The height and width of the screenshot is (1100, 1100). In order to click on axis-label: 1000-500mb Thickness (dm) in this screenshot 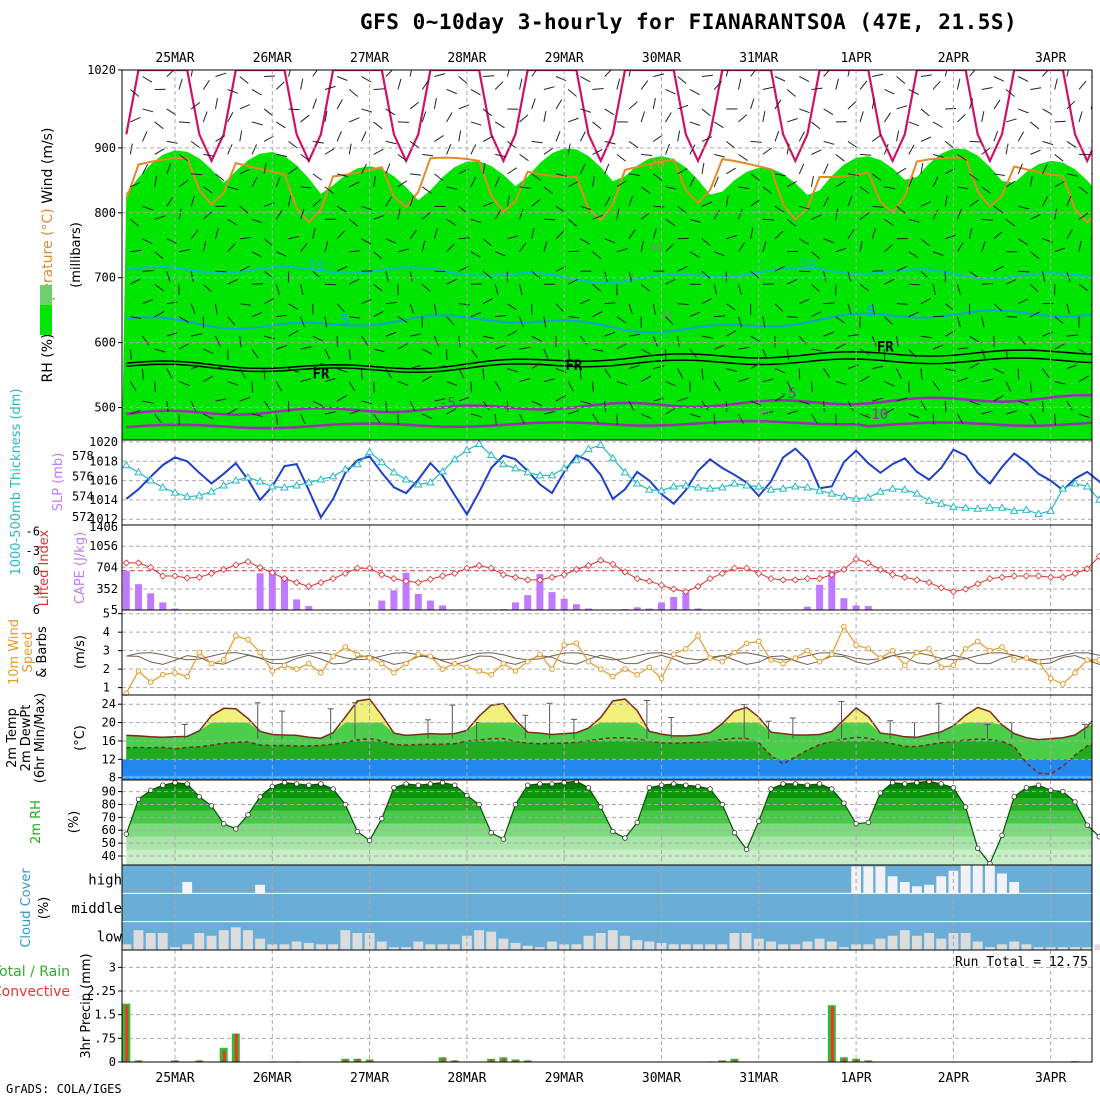, I will do `click(16, 481)`.